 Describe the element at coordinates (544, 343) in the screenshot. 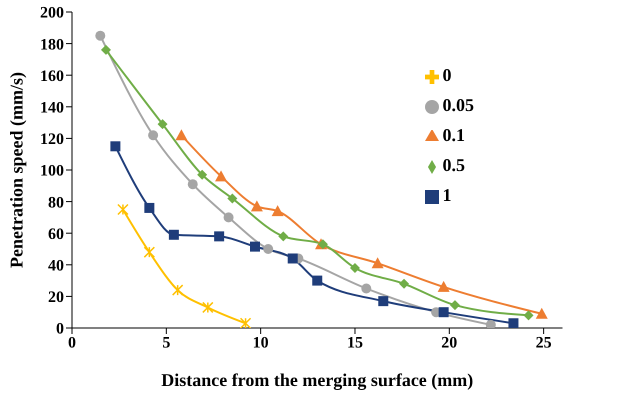

I see `x-tick-label: 25` at that location.